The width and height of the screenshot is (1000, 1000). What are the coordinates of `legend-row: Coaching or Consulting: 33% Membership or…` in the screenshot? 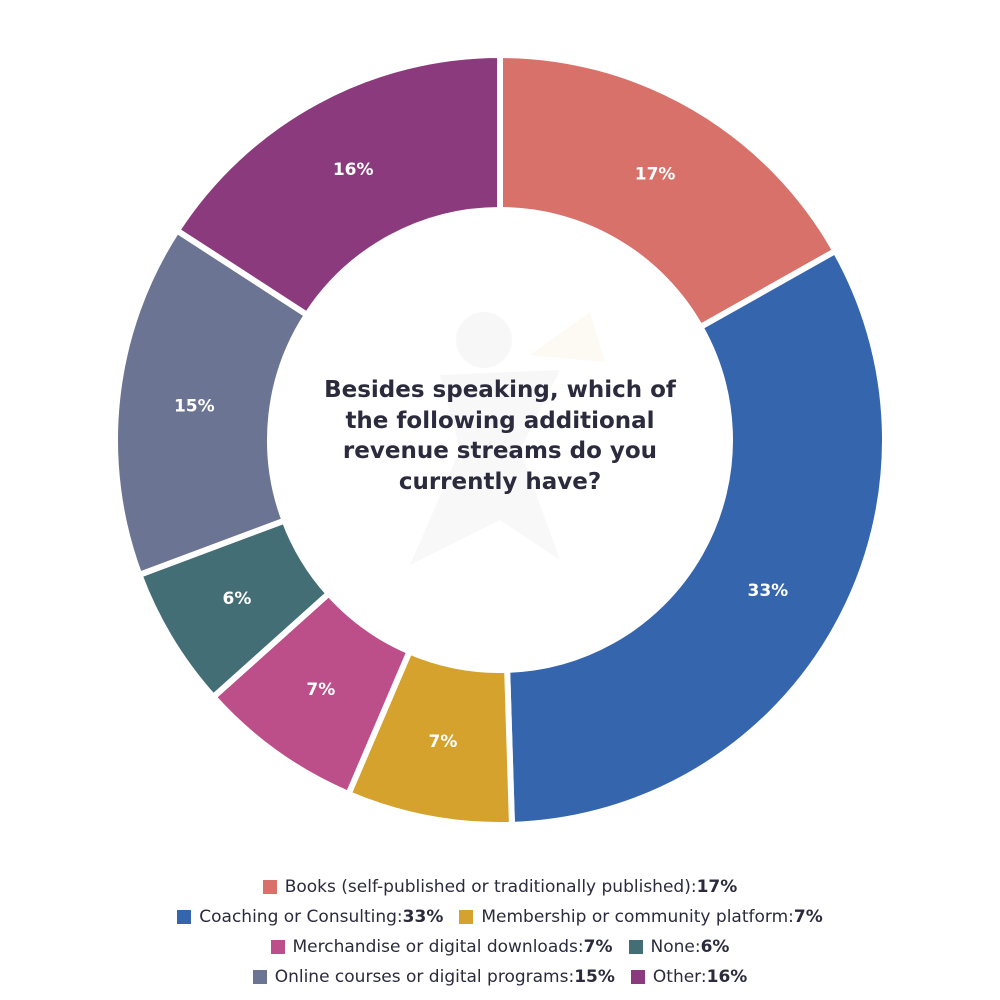 It's located at (500, 917).